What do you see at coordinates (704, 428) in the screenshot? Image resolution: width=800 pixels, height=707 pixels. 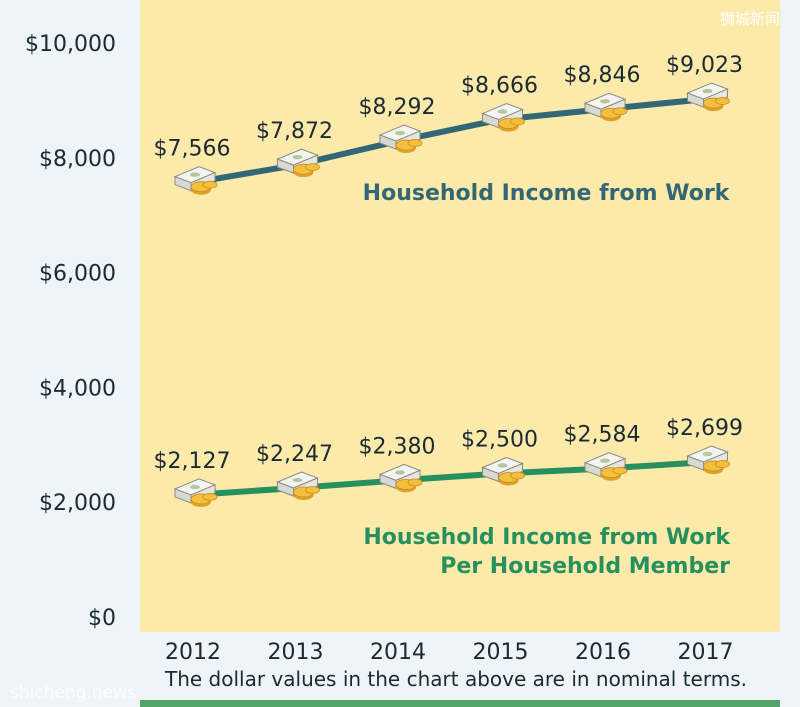 I see `data-label: $2,699` at bounding box center [704, 428].